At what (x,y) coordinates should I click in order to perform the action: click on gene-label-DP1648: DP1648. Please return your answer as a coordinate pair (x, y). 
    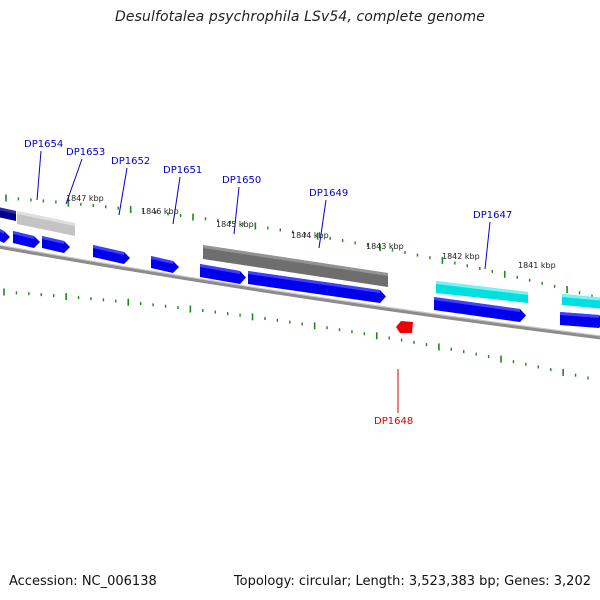
    Looking at the image, I should click on (393, 421).